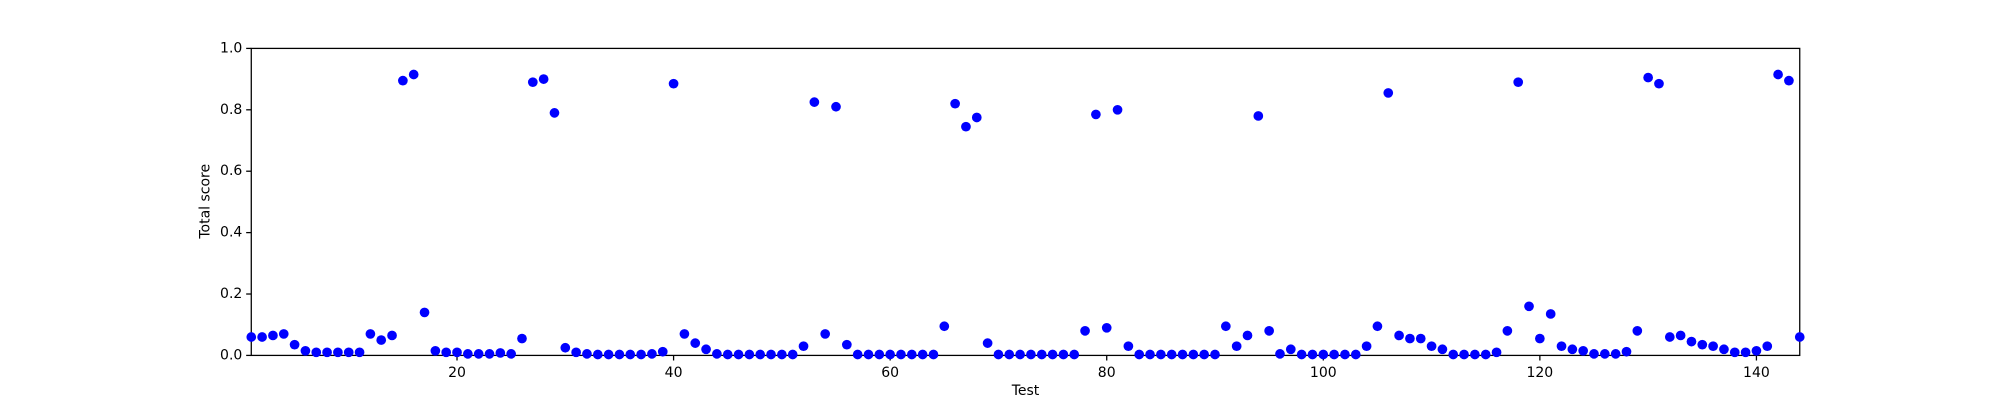 The width and height of the screenshot is (2000, 400). Describe the element at coordinates (231, 294) in the screenshot. I see `y-tick-label: 0.2` at that location.